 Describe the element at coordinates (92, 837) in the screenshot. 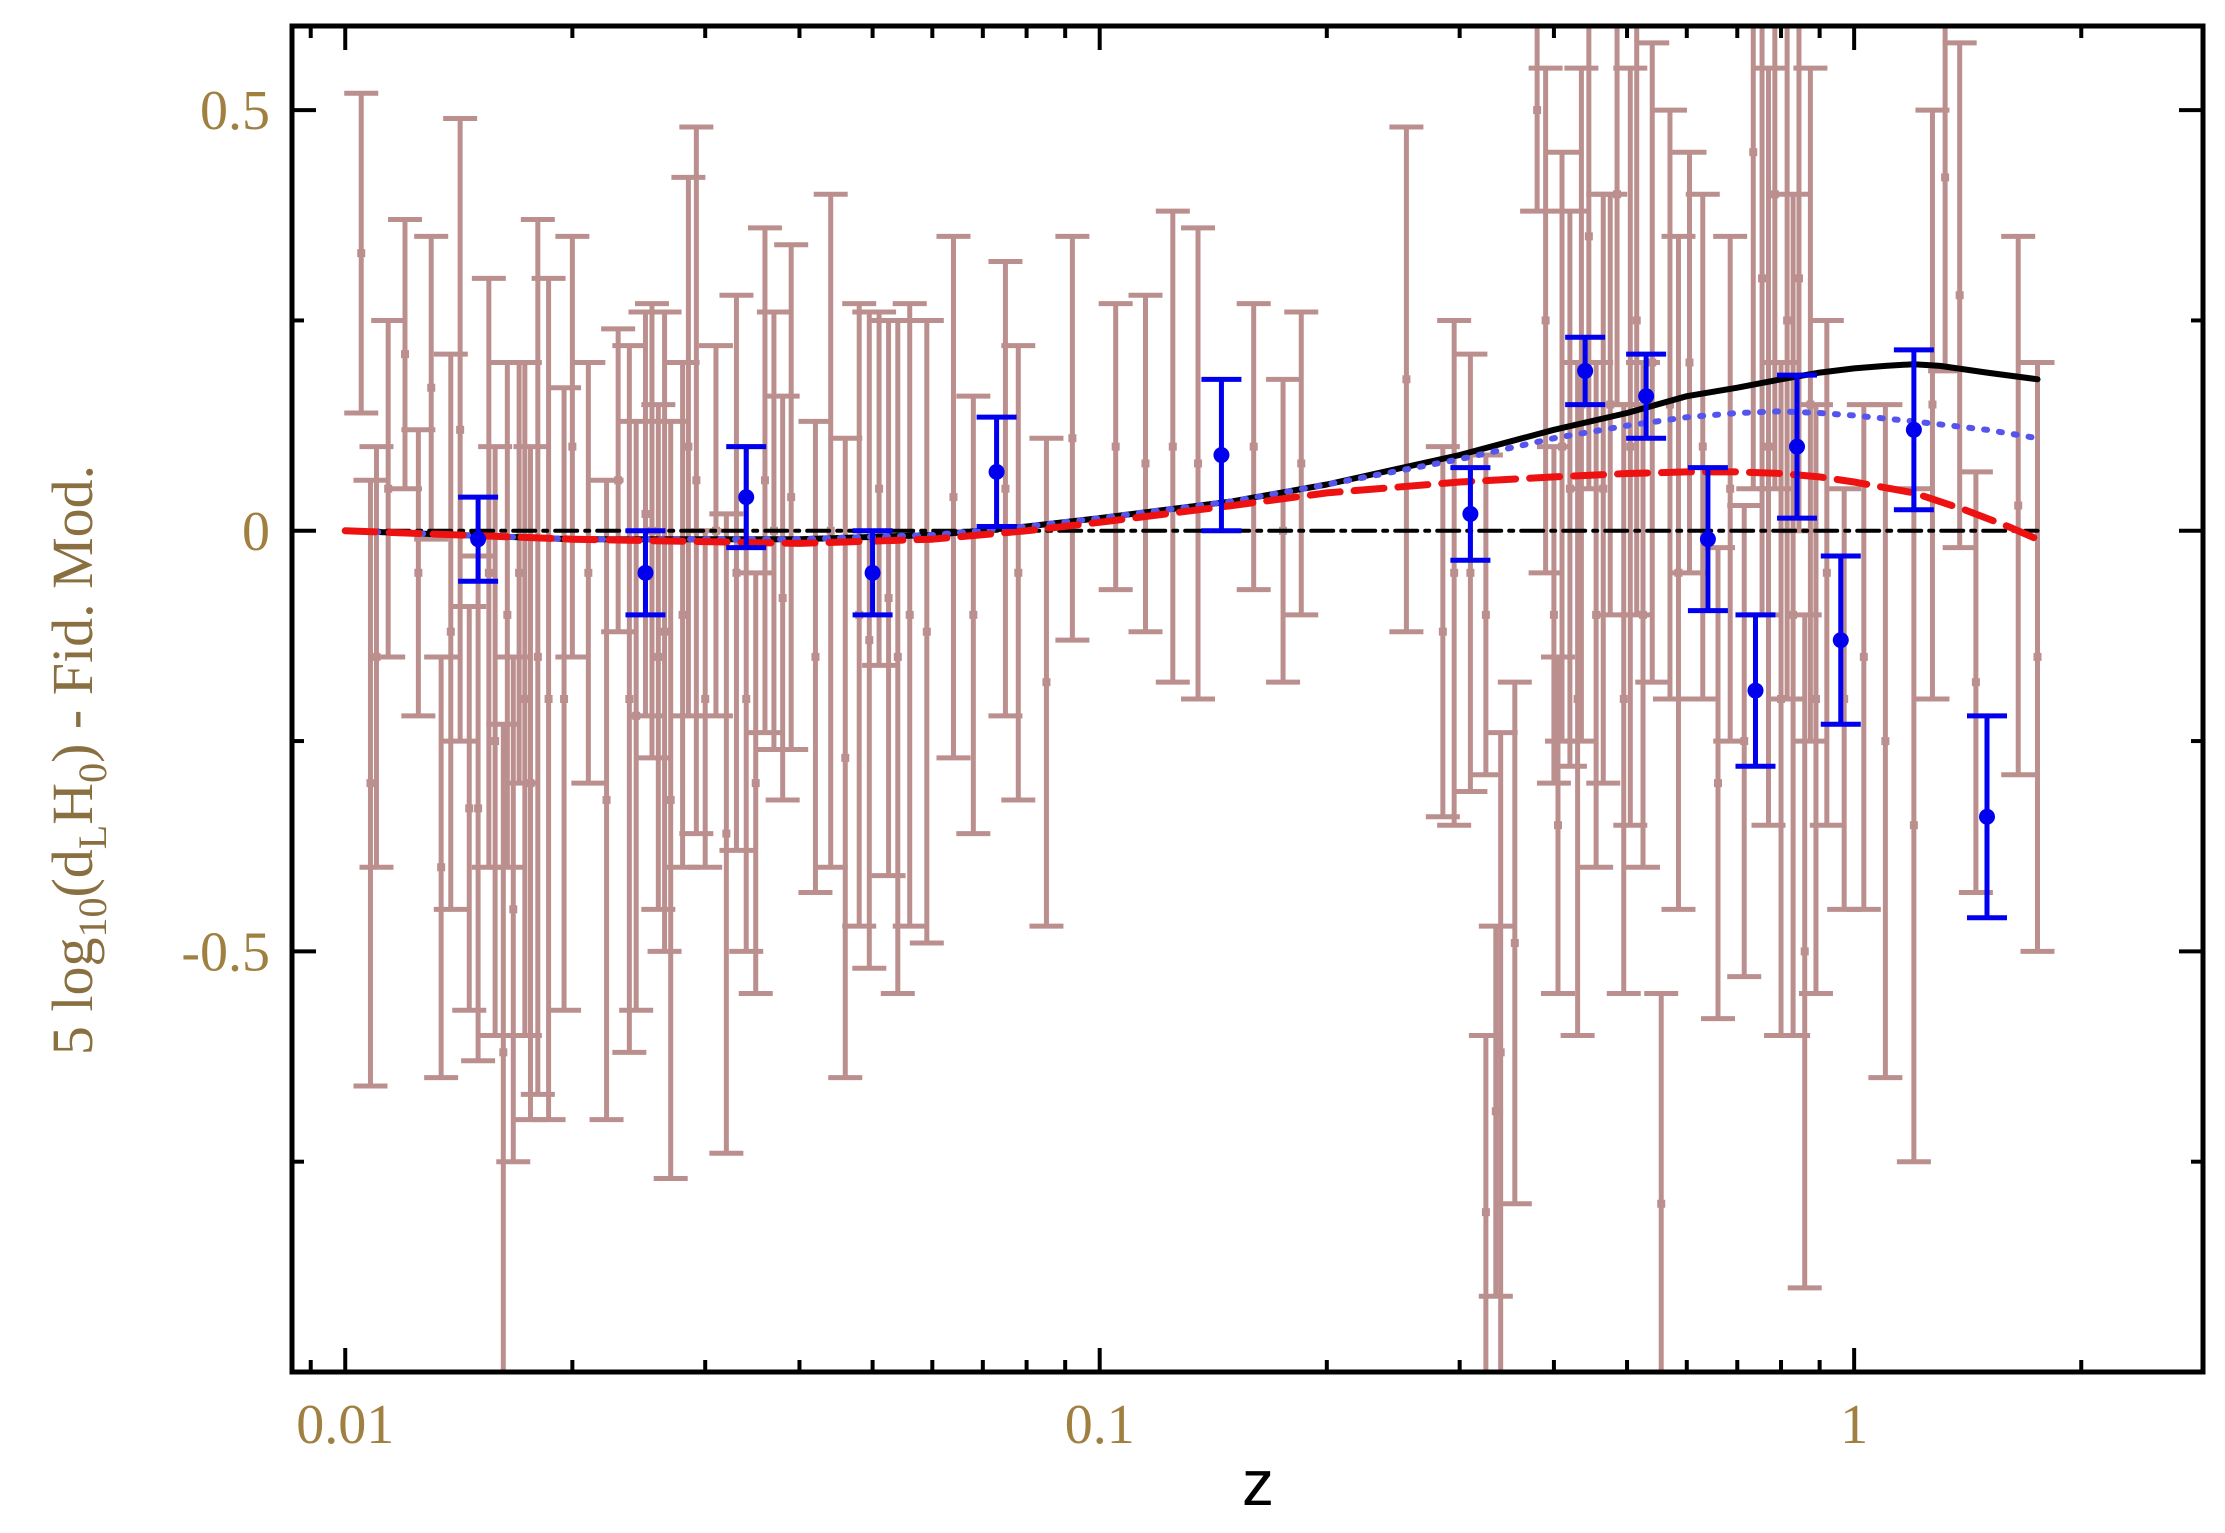

I see `y-axis-title-subscript: L` at that location.